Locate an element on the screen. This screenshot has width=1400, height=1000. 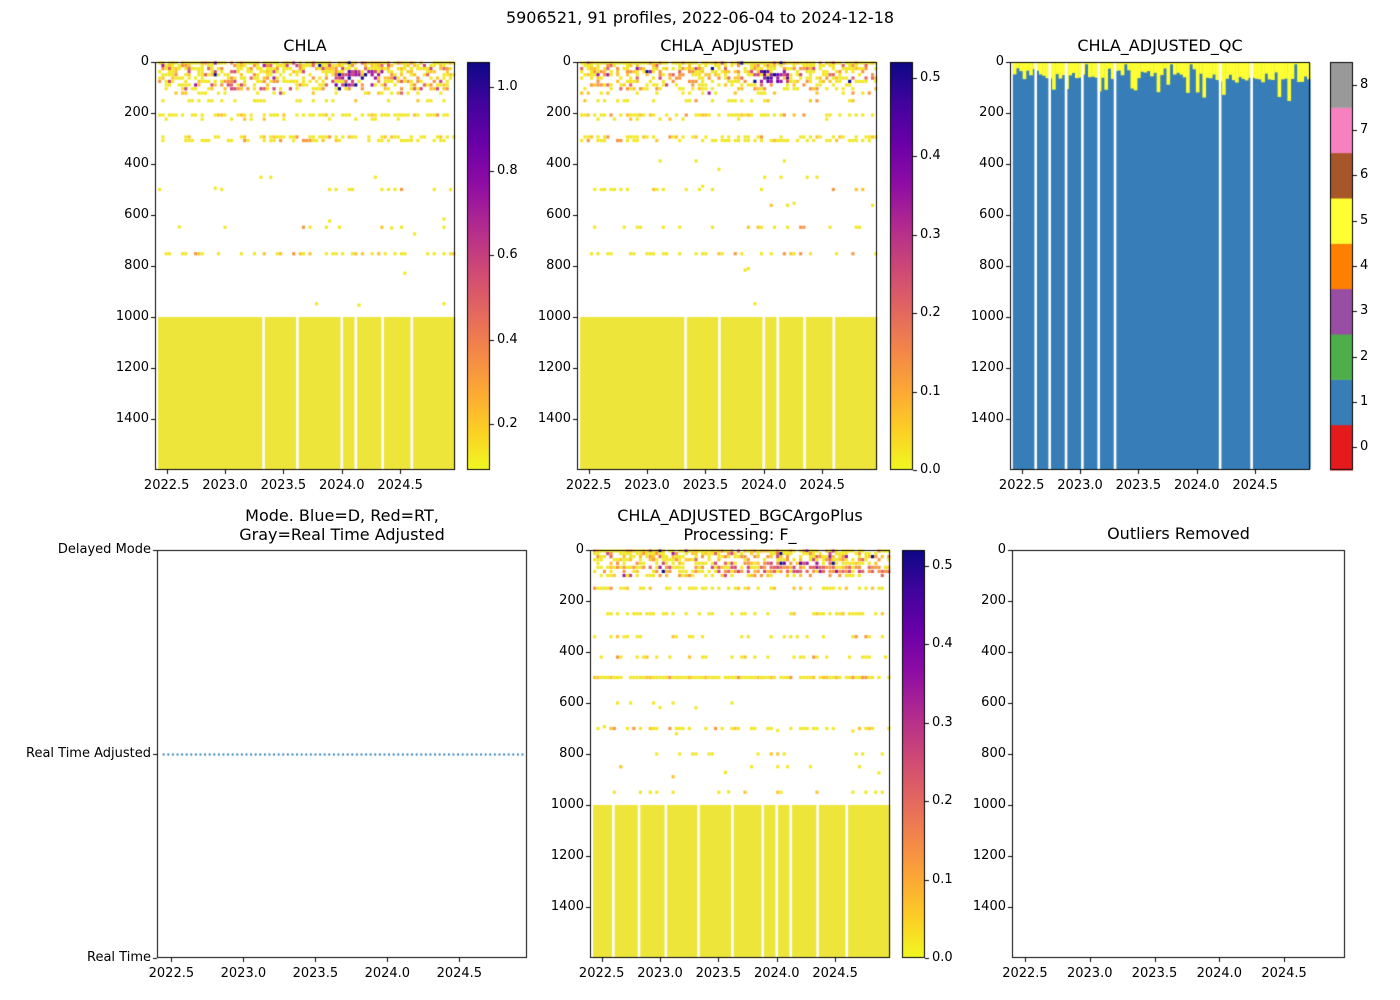
colorbar-tick-label: 4 is located at coordinates (1364, 265).